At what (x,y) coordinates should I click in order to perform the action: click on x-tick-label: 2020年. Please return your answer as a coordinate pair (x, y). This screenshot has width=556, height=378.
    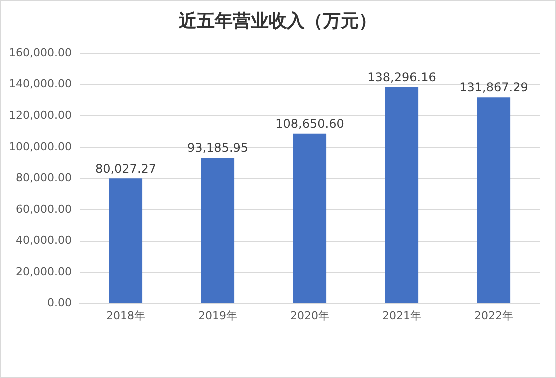
    Looking at the image, I should click on (310, 315).